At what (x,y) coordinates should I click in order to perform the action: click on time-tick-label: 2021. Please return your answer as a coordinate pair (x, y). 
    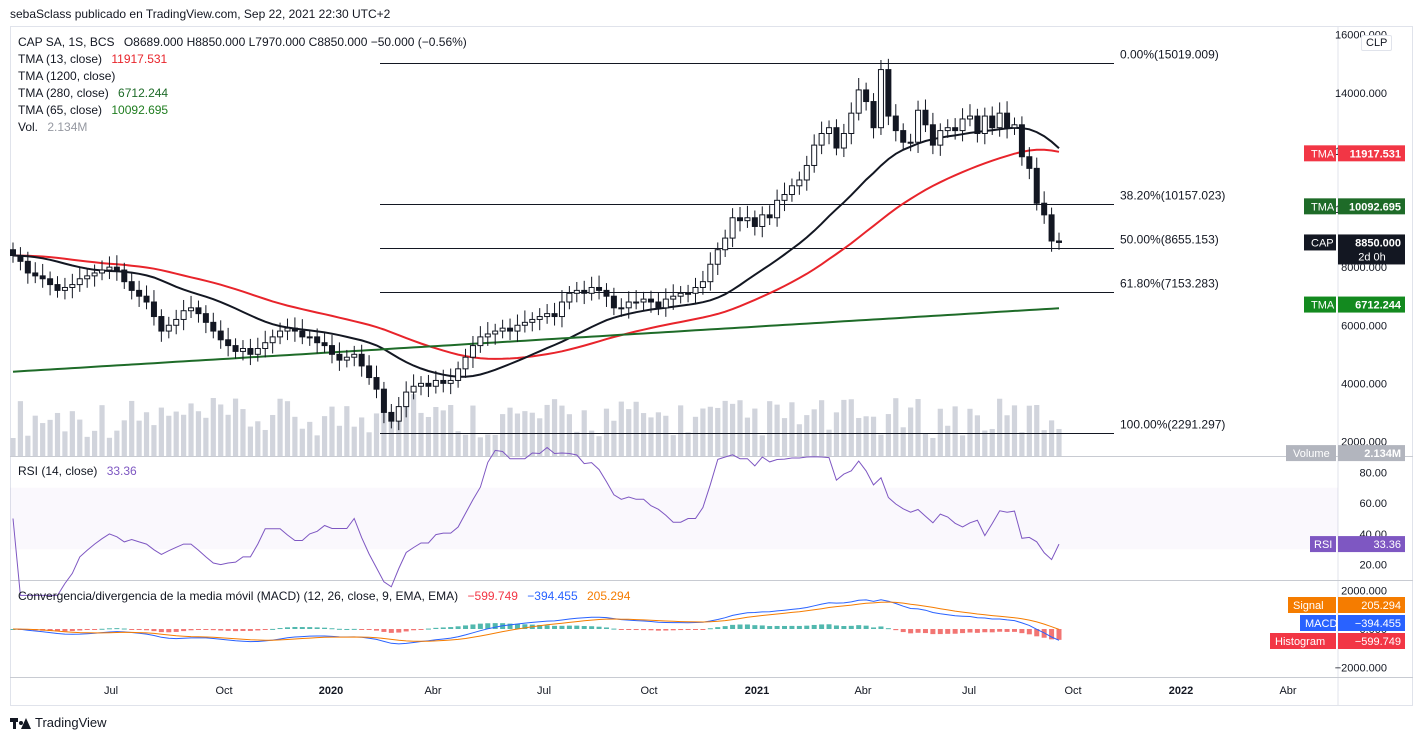
    Looking at the image, I should click on (757, 691).